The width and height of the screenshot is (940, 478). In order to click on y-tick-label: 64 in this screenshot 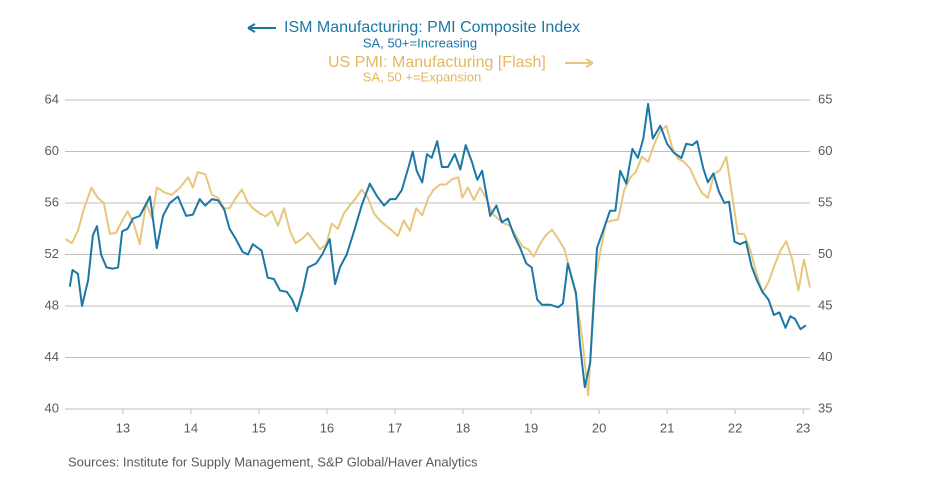, I will do `click(52, 98)`.